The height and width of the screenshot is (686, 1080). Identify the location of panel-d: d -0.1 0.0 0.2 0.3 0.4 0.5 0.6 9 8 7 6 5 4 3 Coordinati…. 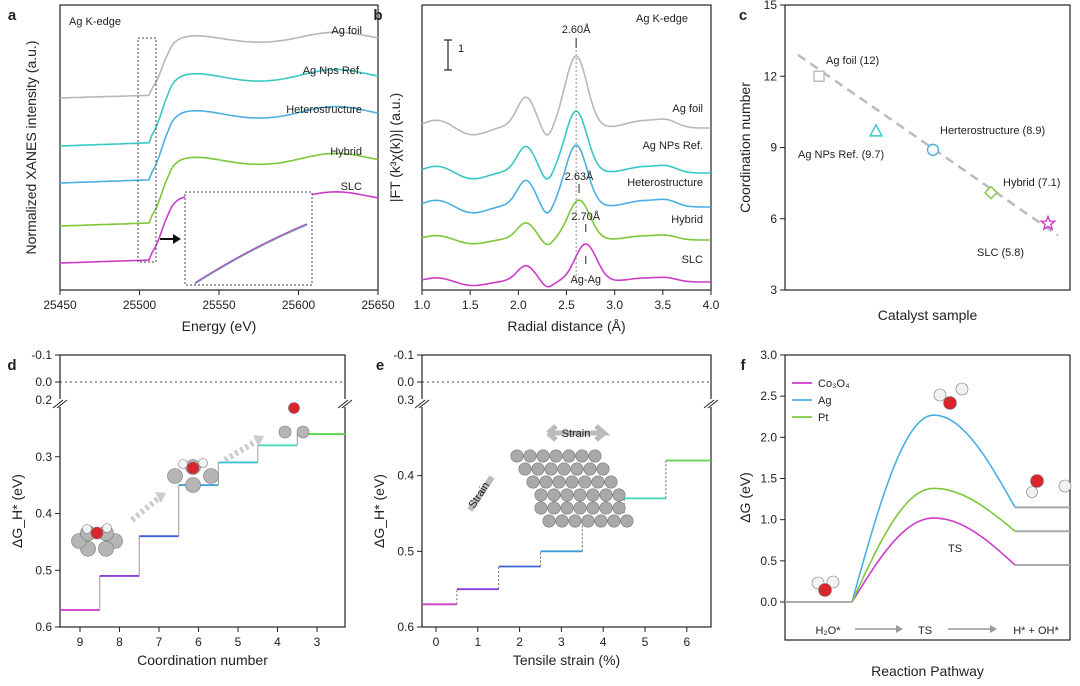
(180, 508).